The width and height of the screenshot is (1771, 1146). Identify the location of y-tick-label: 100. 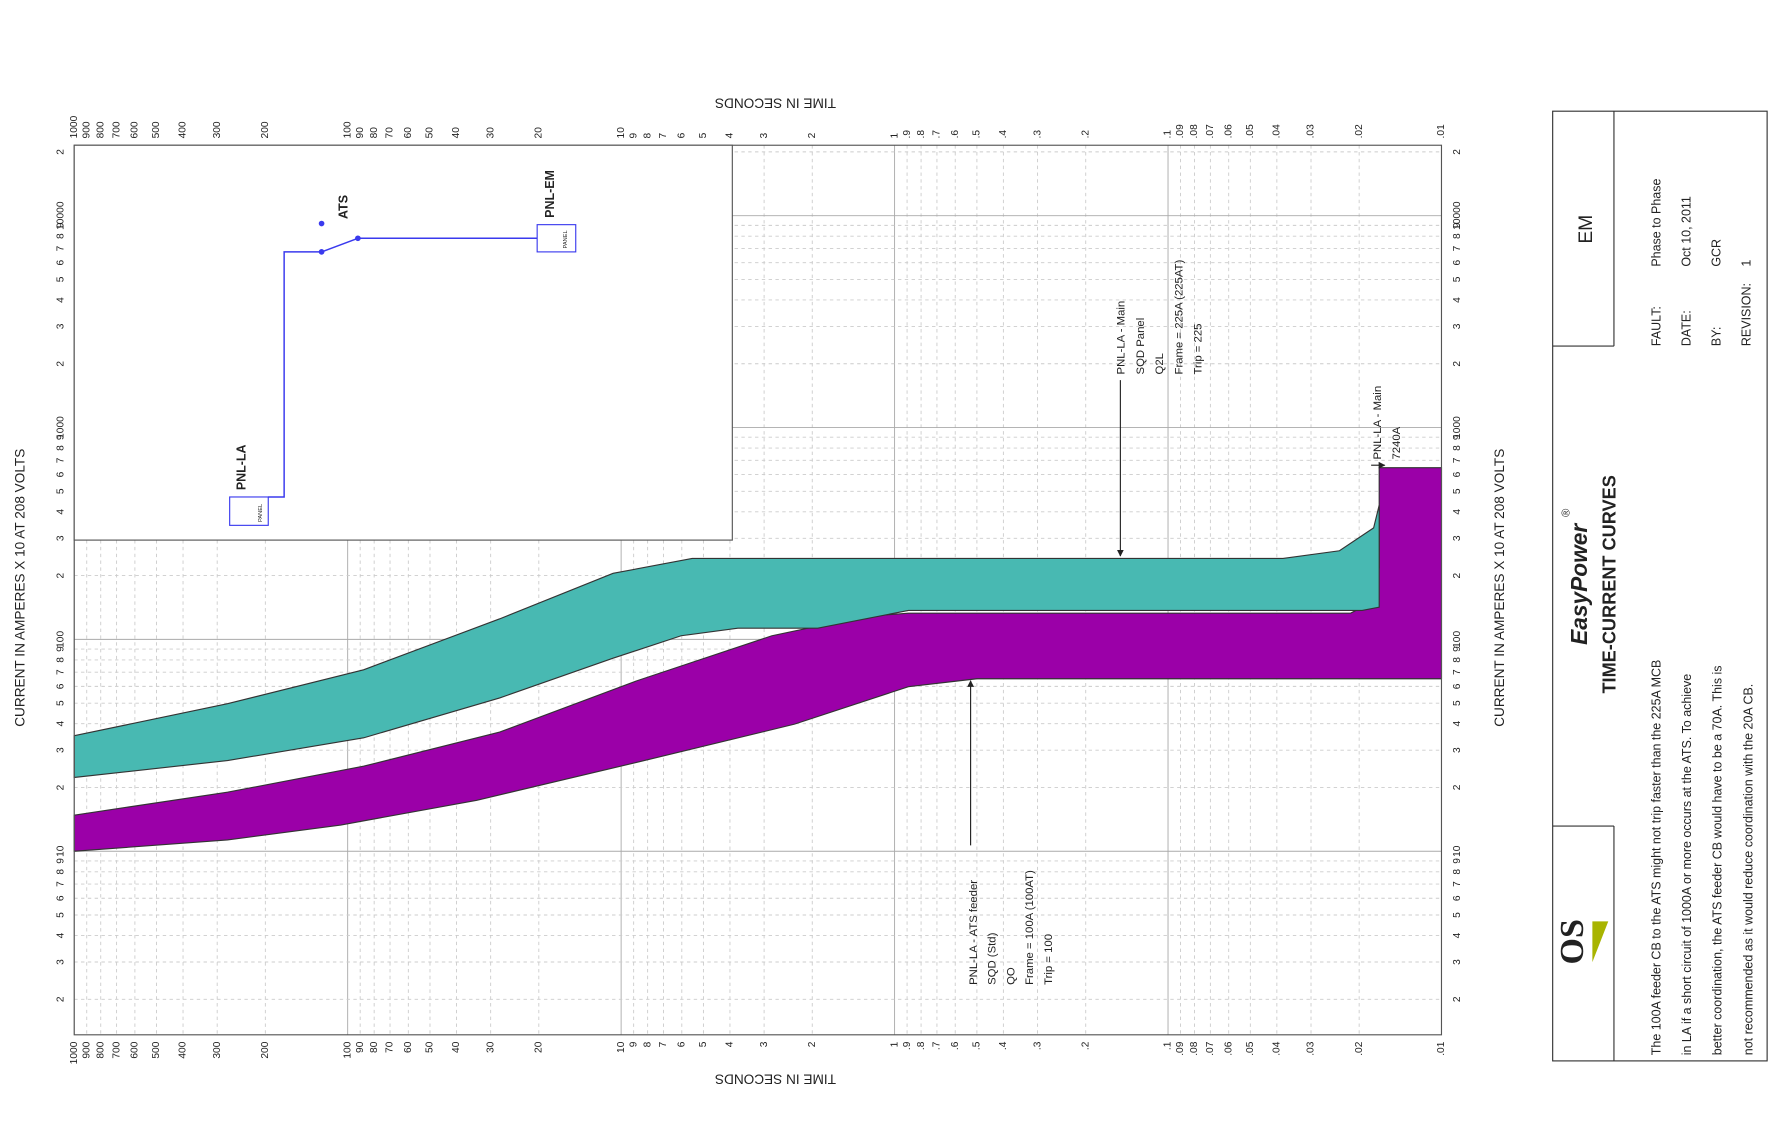
(60, 639).